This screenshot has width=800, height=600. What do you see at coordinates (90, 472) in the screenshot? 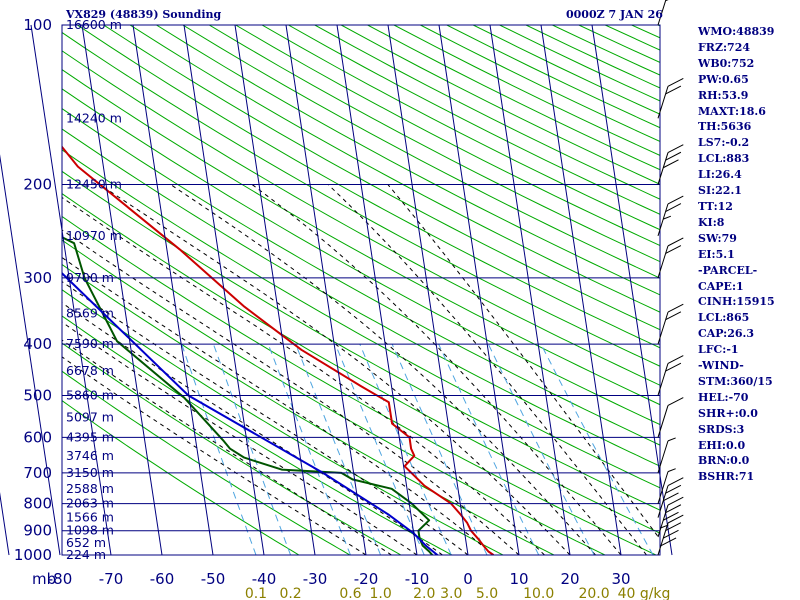
I see `height-label: 3150 m` at bounding box center [90, 472].